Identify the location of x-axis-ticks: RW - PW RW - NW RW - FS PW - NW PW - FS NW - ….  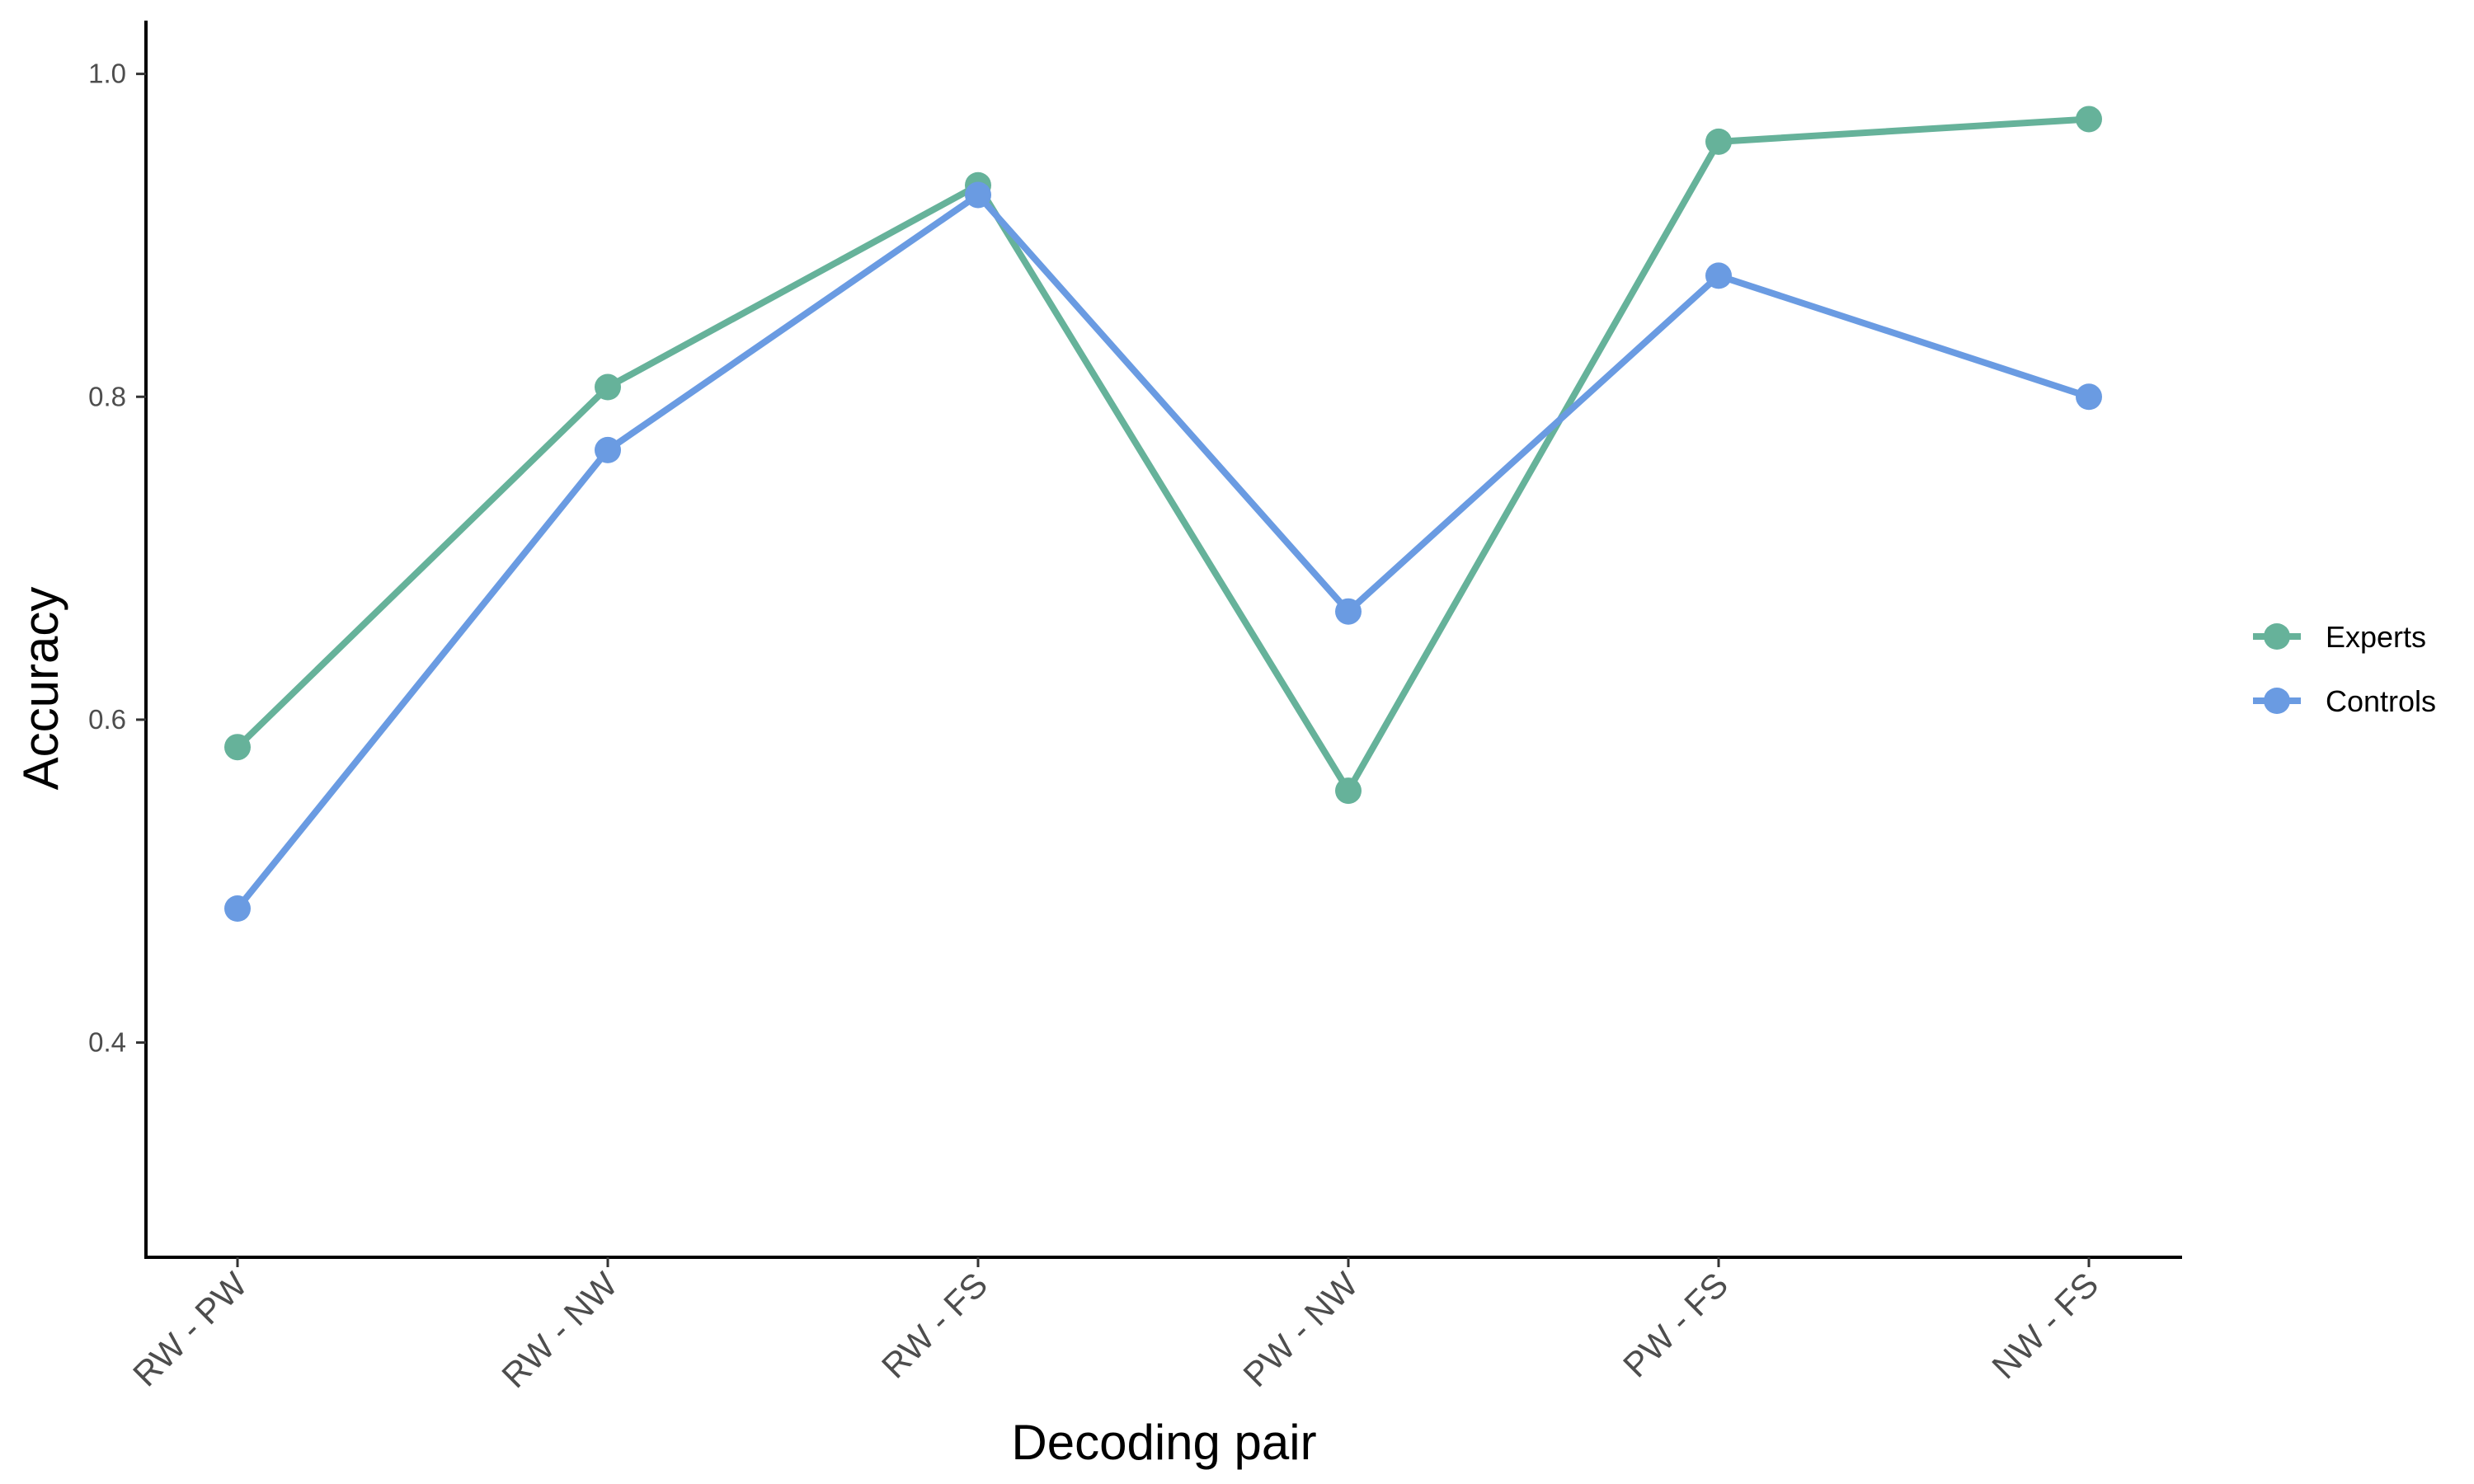
(1115, 1326).